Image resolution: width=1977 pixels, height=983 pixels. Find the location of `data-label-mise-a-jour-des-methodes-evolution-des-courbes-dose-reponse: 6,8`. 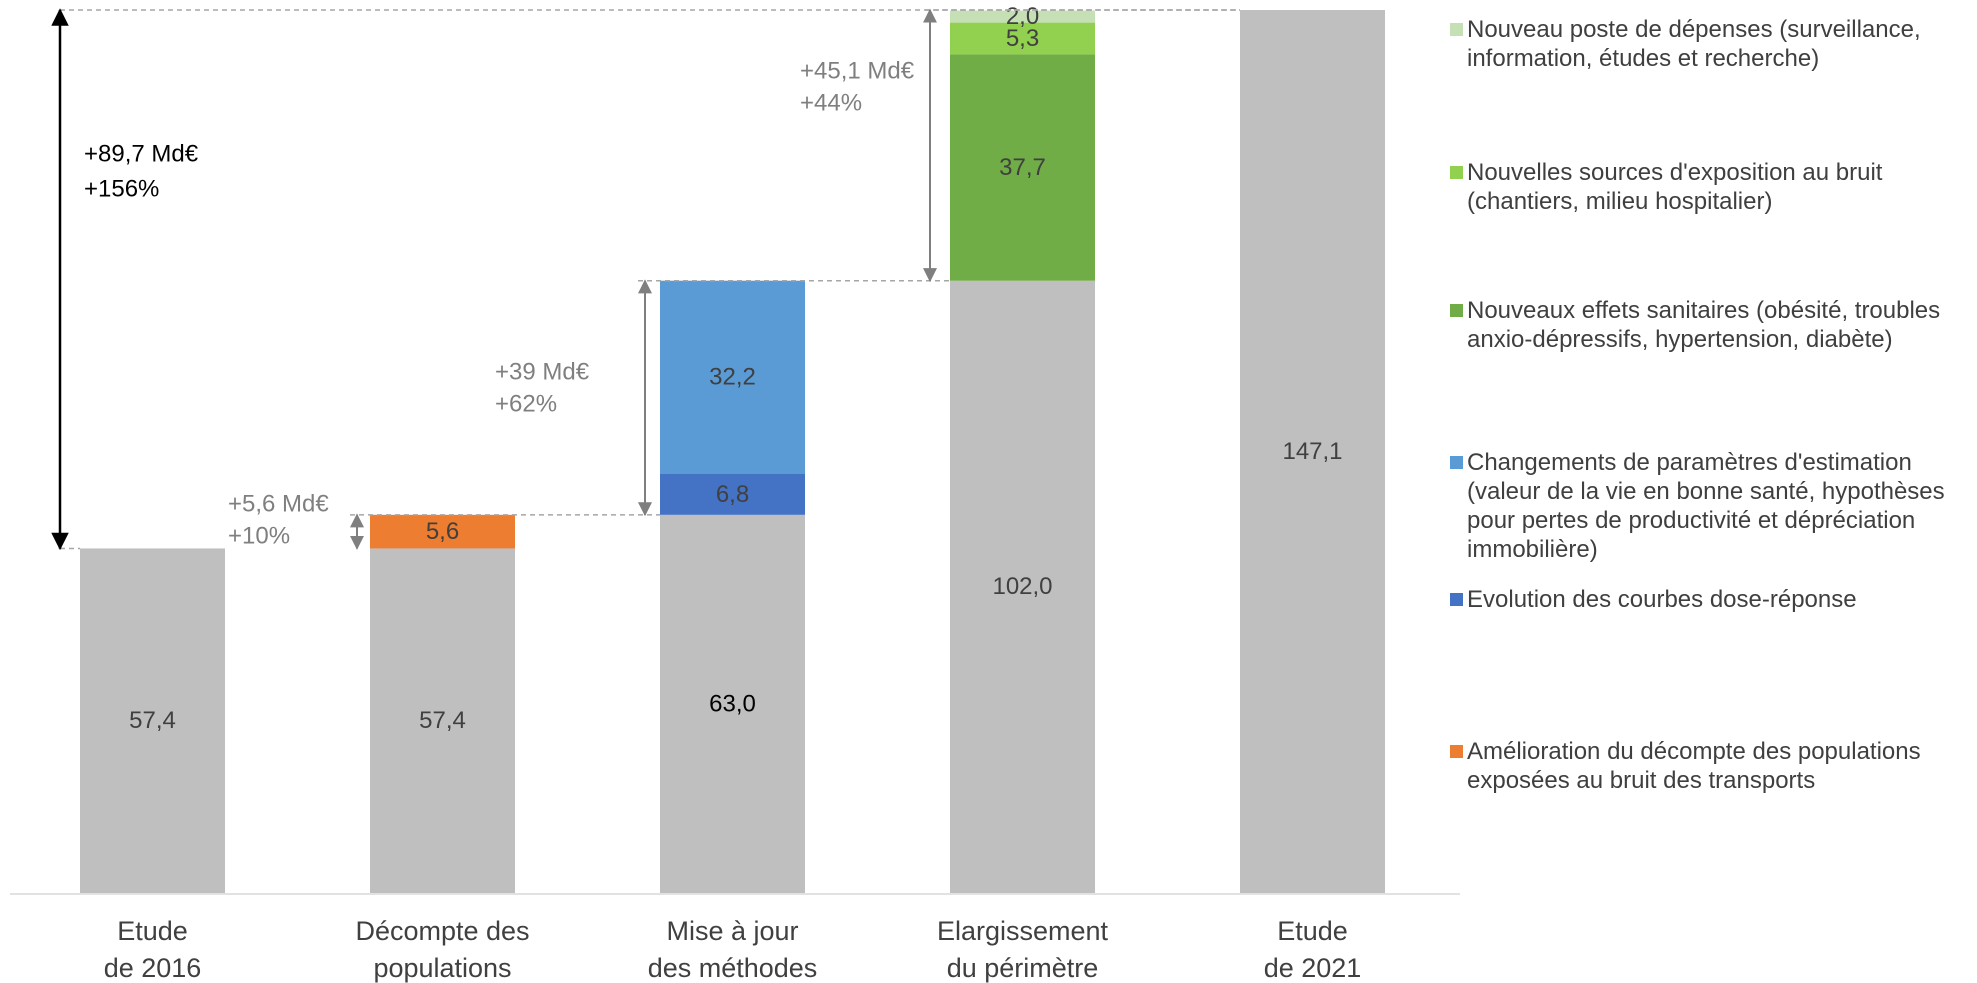

data-label-mise-a-jour-des-methodes-evolution-des-courbes-dose-reponse: 6,8 is located at coordinates (732, 494).